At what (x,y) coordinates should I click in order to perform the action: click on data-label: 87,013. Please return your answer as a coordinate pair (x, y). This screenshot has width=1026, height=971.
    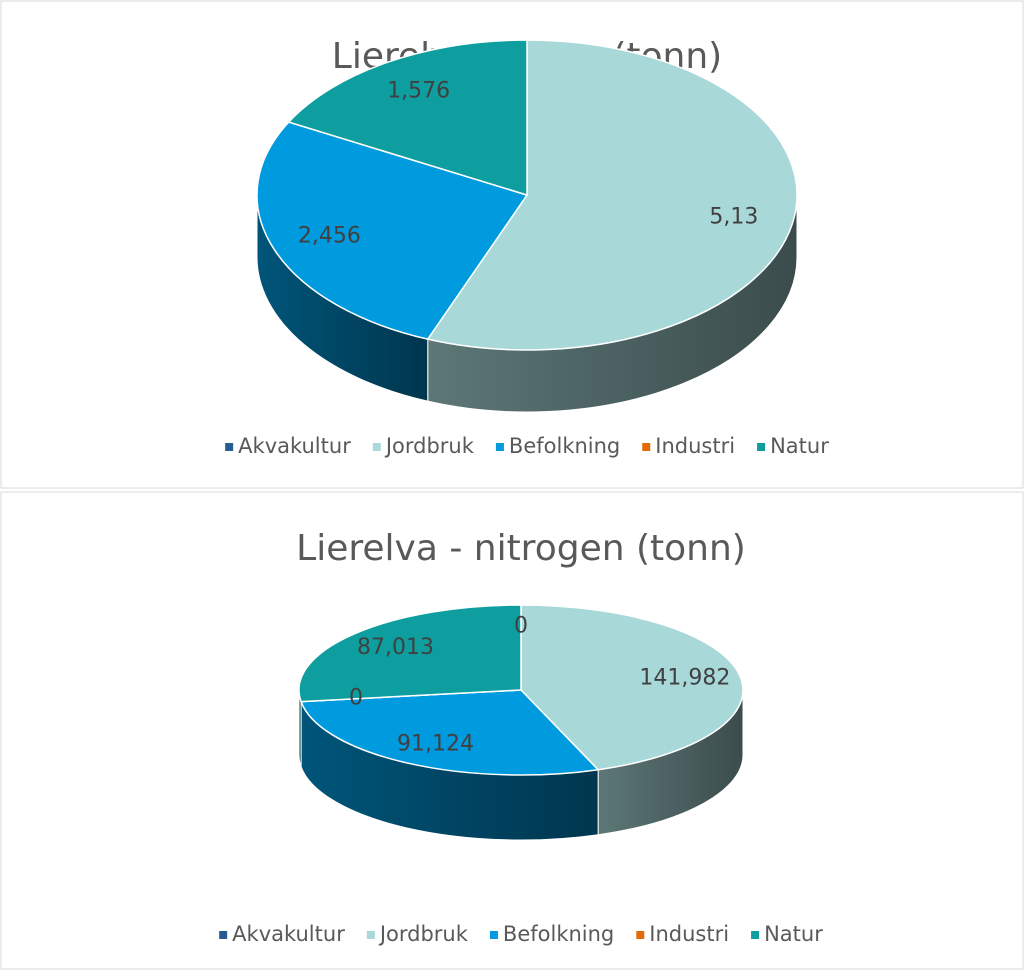
    Looking at the image, I should click on (395, 647).